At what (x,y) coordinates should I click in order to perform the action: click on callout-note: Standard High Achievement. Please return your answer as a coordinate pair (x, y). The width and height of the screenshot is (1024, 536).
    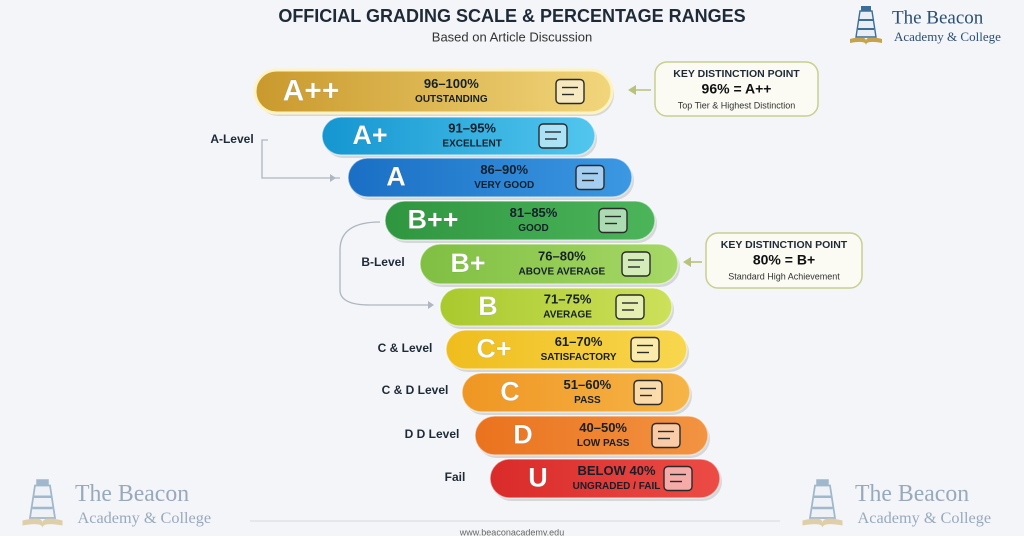
    Looking at the image, I should click on (784, 276).